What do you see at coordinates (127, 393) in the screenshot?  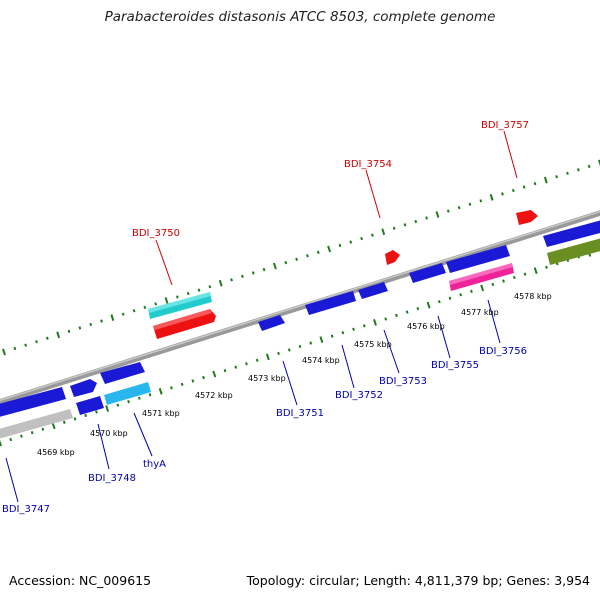 I see `gene-feature-thya` at bounding box center [127, 393].